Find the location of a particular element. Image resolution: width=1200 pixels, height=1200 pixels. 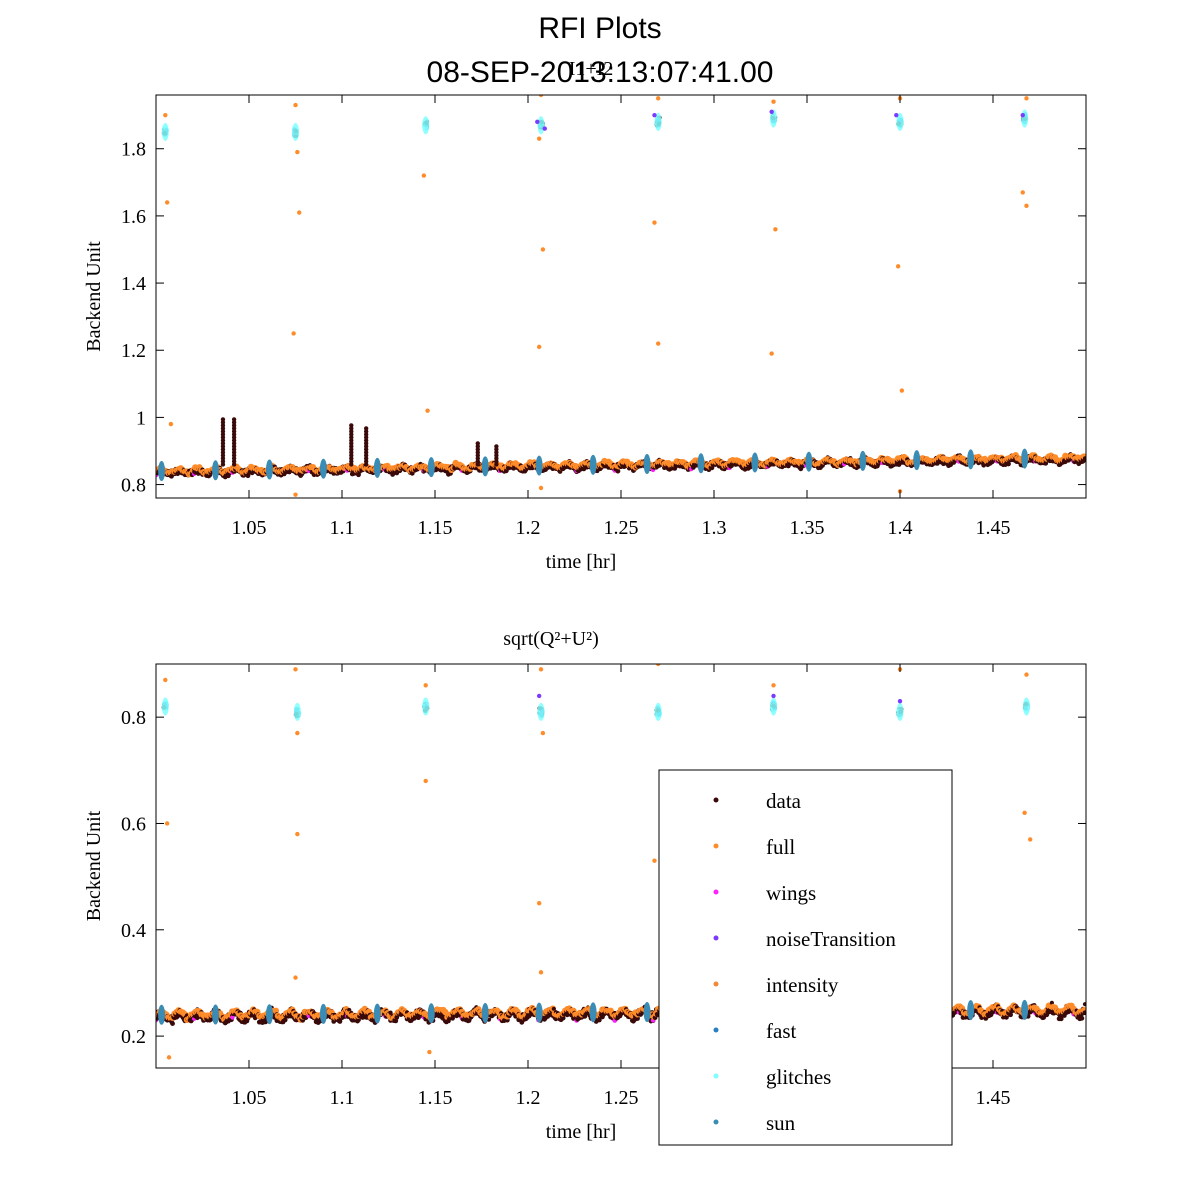

y-axis-label: Backend Unit is located at coordinates (94, 296).